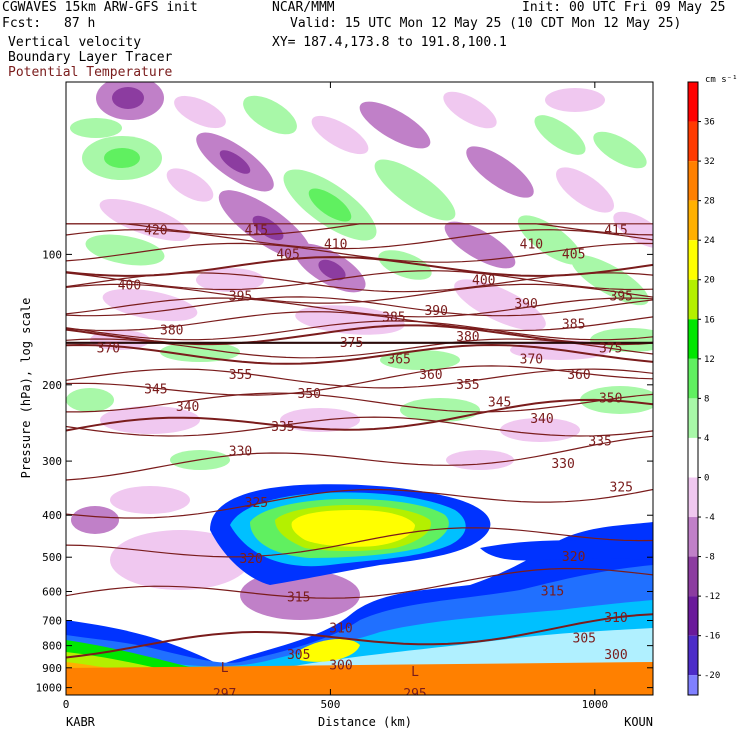 This screenshot has height=740, width=740. I want to click on colorbar-units: cm s⁻¹, so click(721, 80).